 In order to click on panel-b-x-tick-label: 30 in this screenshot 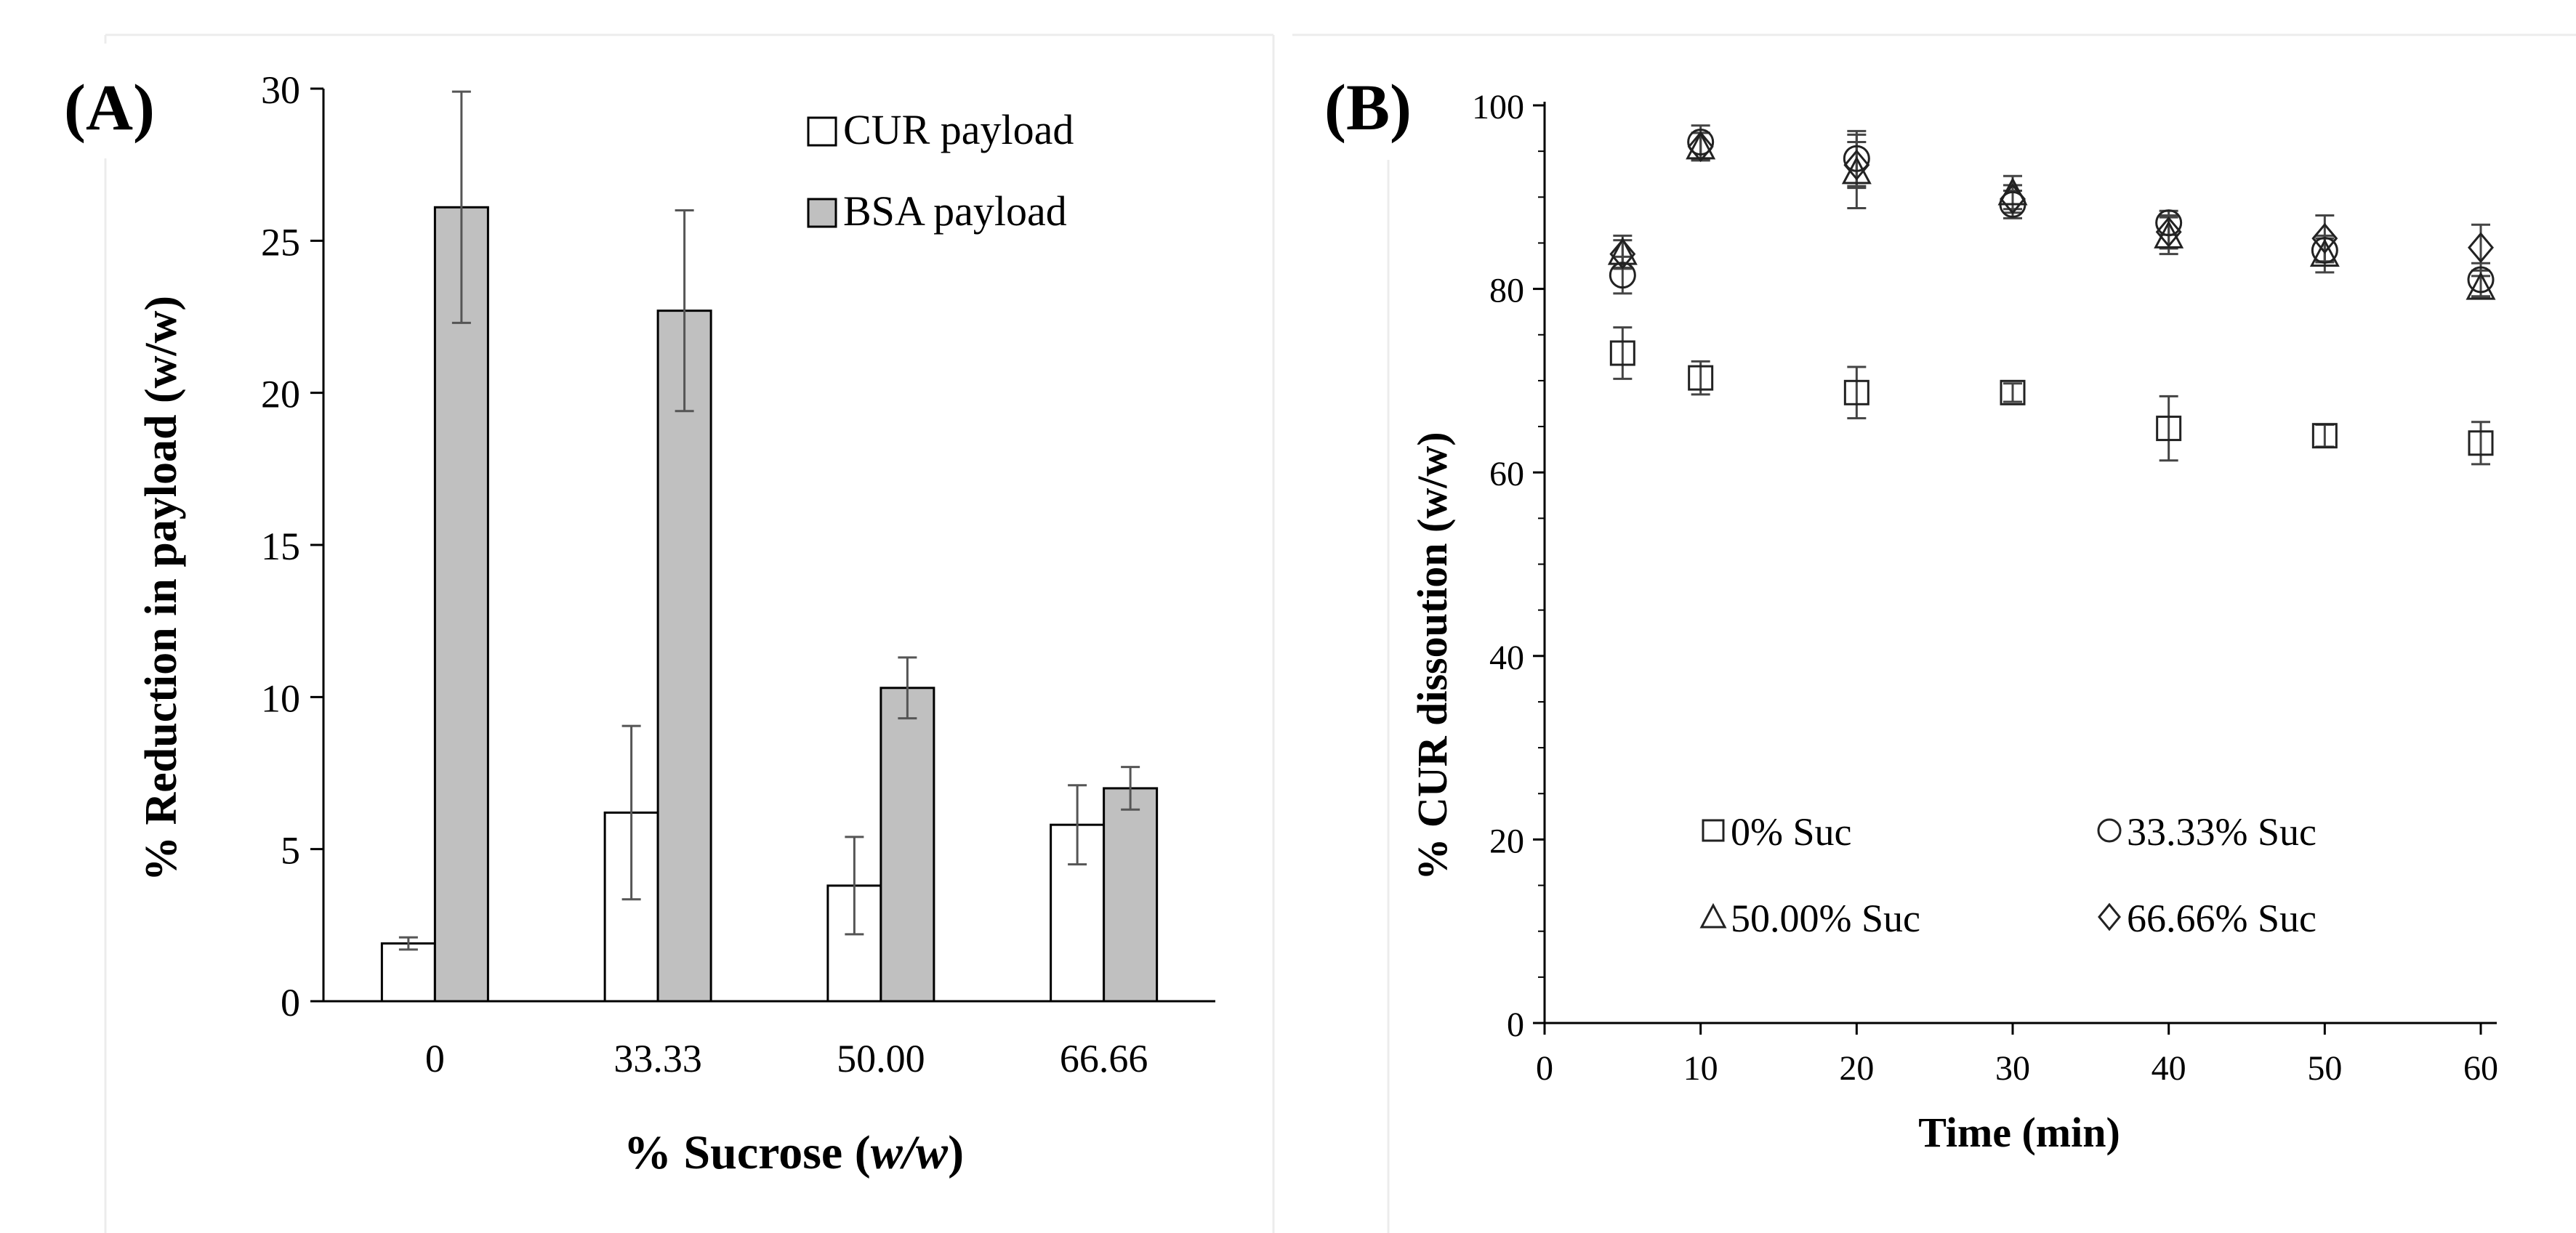, I will do `click(2012, 1069)`.